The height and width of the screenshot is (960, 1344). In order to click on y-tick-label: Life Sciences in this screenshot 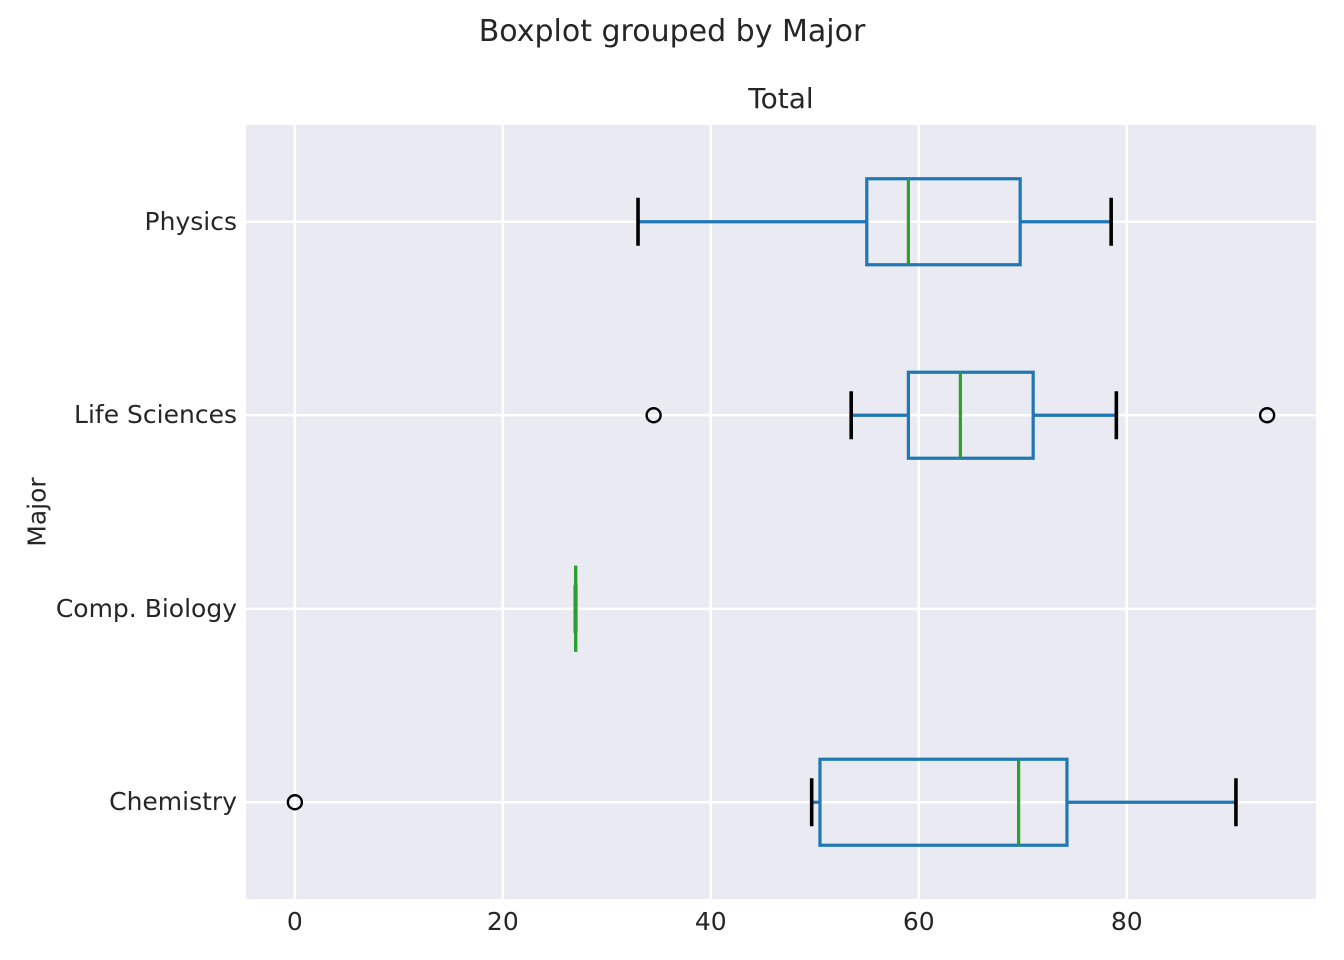, I will do `click(155, 415)`.